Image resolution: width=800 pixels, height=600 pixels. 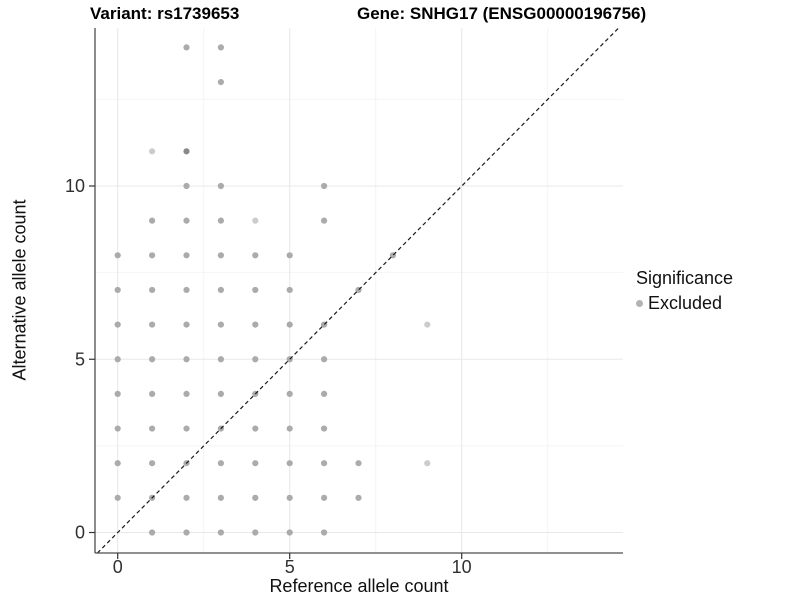 I want to click on legend-item-excluded: Excluded, so click(x=684, y=303).